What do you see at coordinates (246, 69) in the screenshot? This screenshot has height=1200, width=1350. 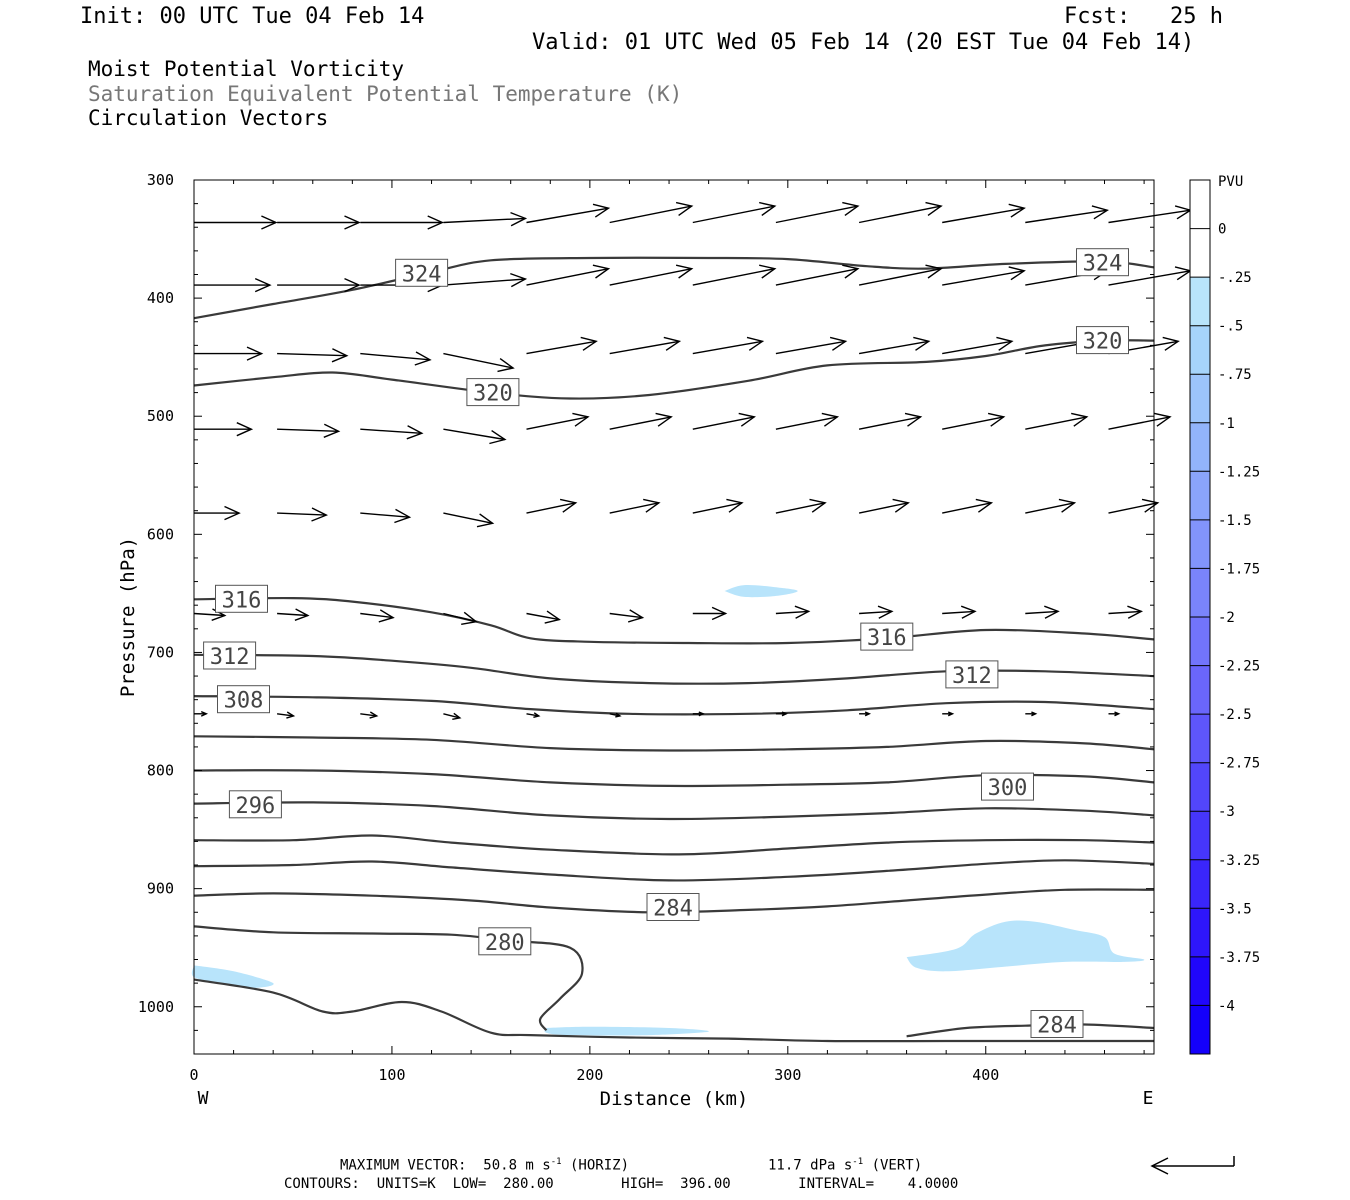 I see `field-title-mpv: Moist Potential Vorticity` at bounding box center [246, 69].